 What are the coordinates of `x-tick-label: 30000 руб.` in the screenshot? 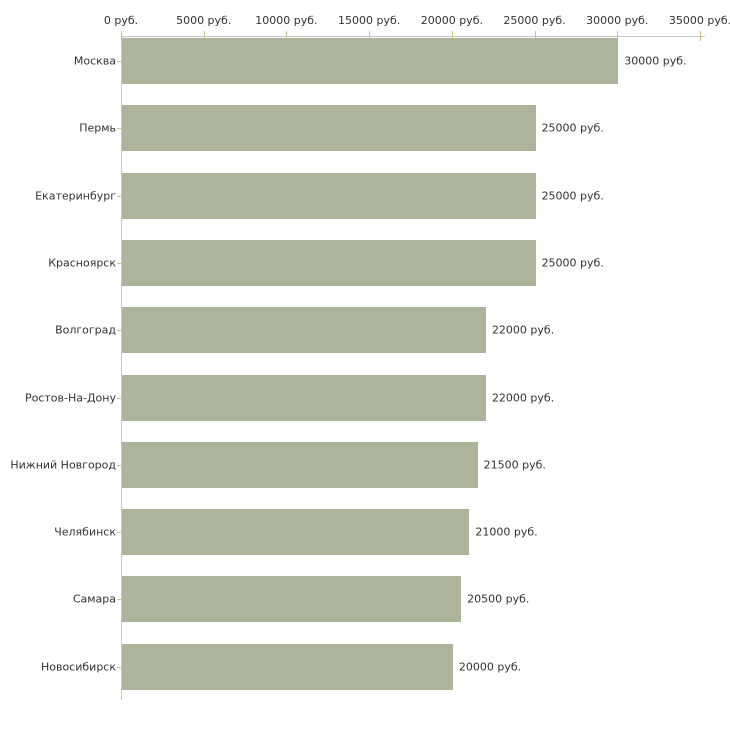 It's located at (617, 20).